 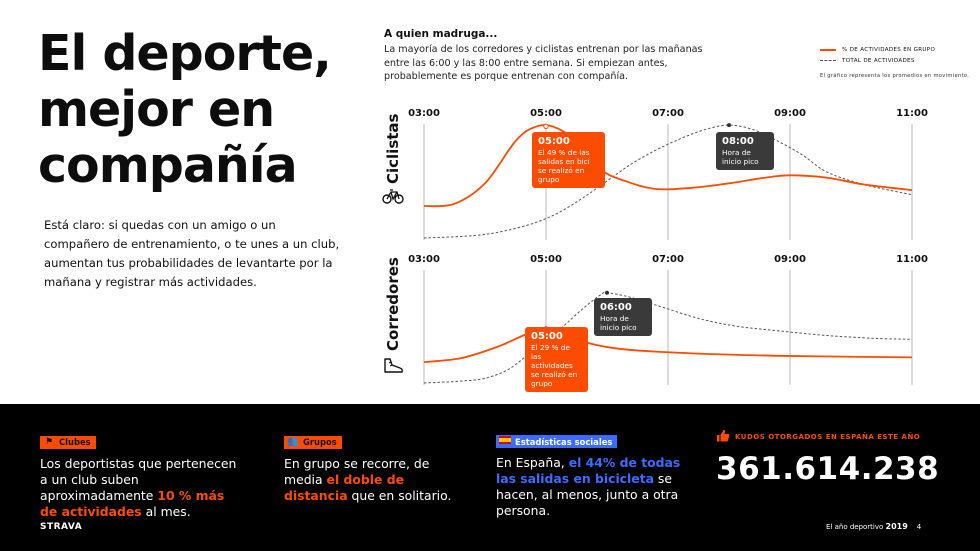 I want to click on groups-text-pre: En grupo se recorre, de media, so click(x=357, y=471).